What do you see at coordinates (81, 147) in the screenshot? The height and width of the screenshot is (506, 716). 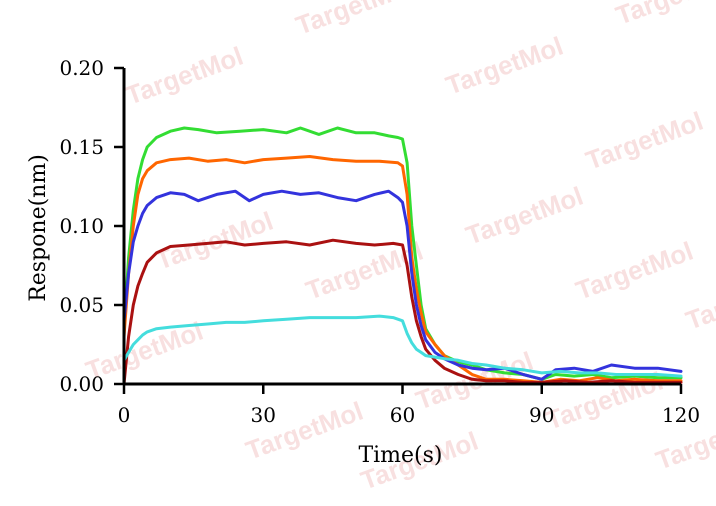 I see `y-tick-label: 0.15` at bounding box center [81, 147].